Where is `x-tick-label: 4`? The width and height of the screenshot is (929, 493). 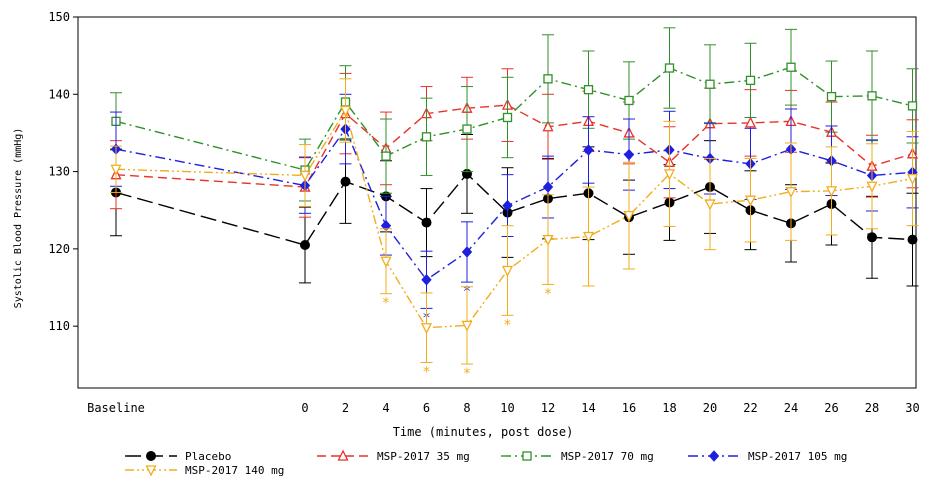 x-tick-label: 4 is located at coordinates (385, 408).